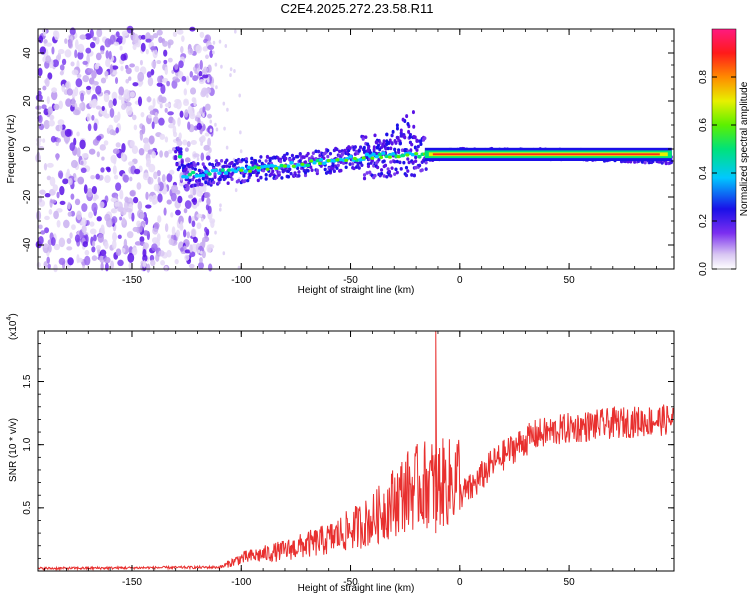  I want to click on snr-multiplier: (x104), so click(12, 326).